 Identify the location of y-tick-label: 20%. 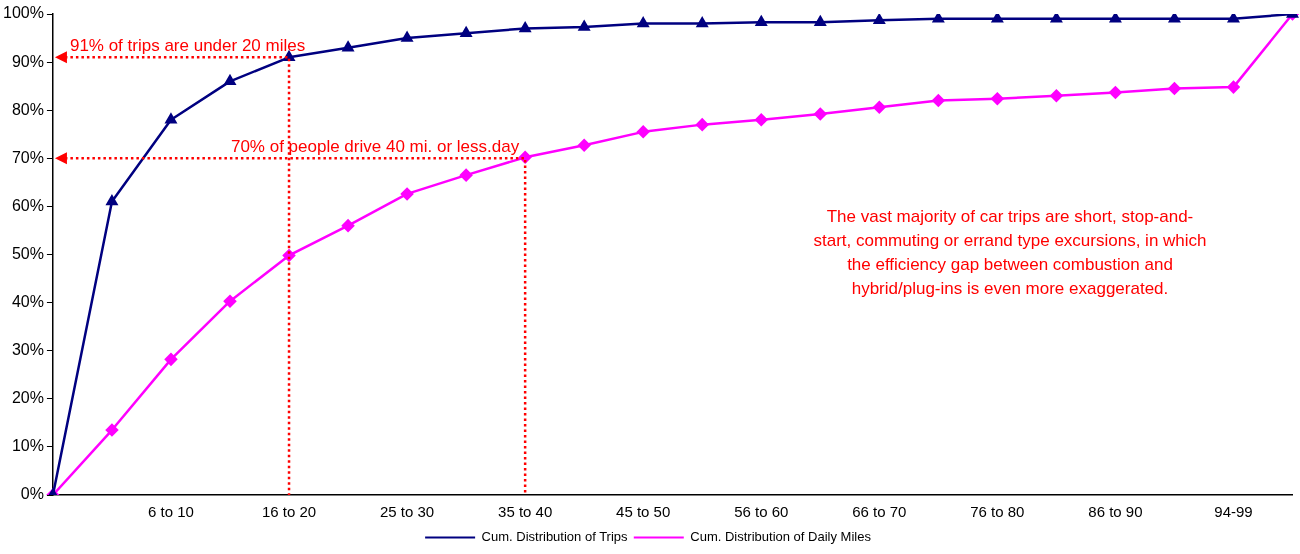
(27, 398).